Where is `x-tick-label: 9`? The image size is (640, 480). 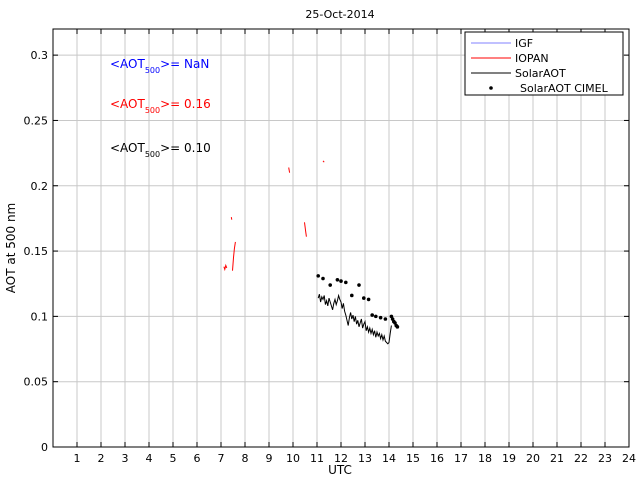
x-tick-label: 9 is located at coordinates (269, 458).